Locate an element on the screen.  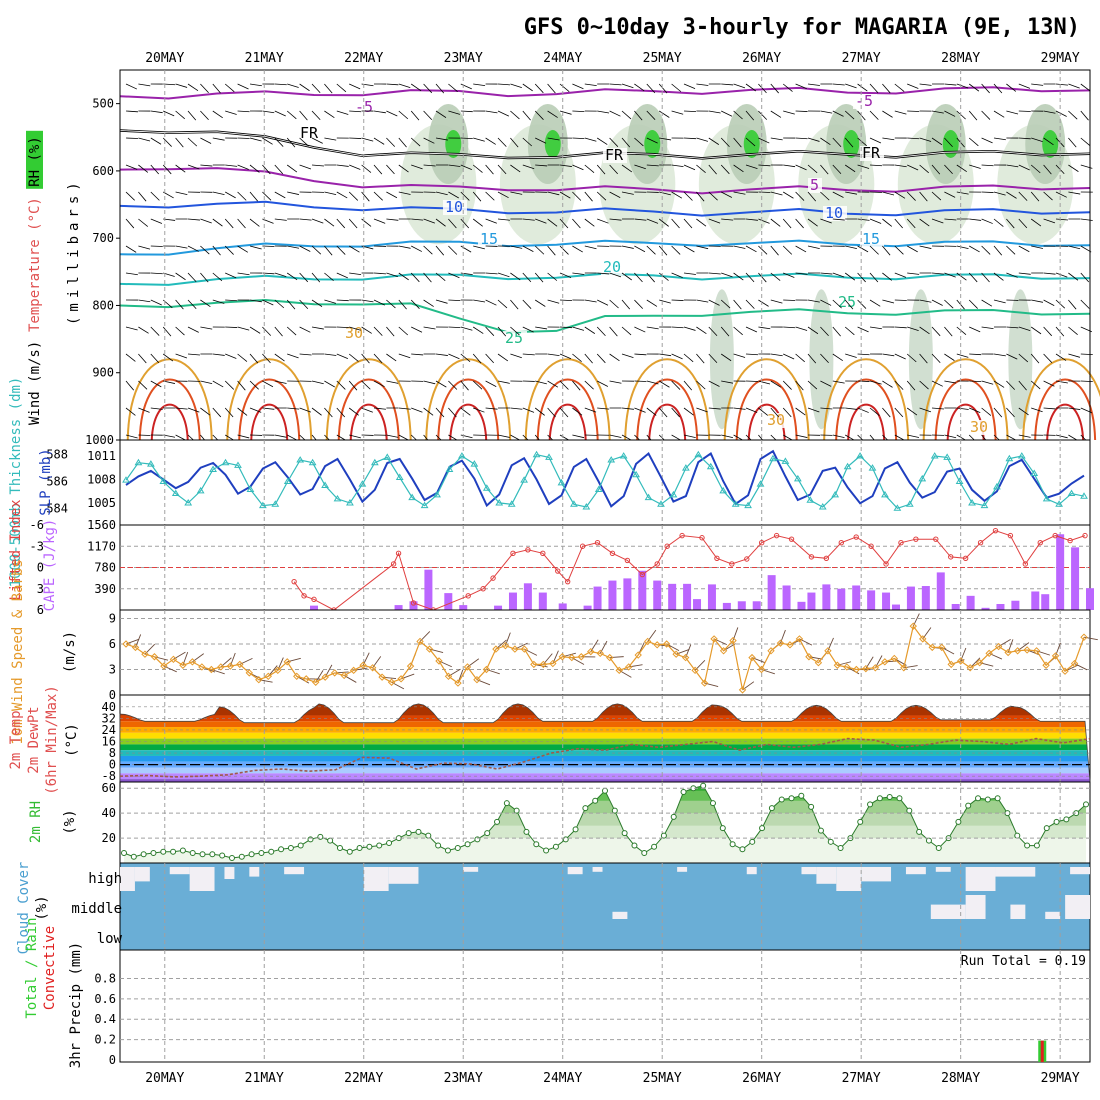
wind10-tick: 0 is located at coordinates (112, 695).